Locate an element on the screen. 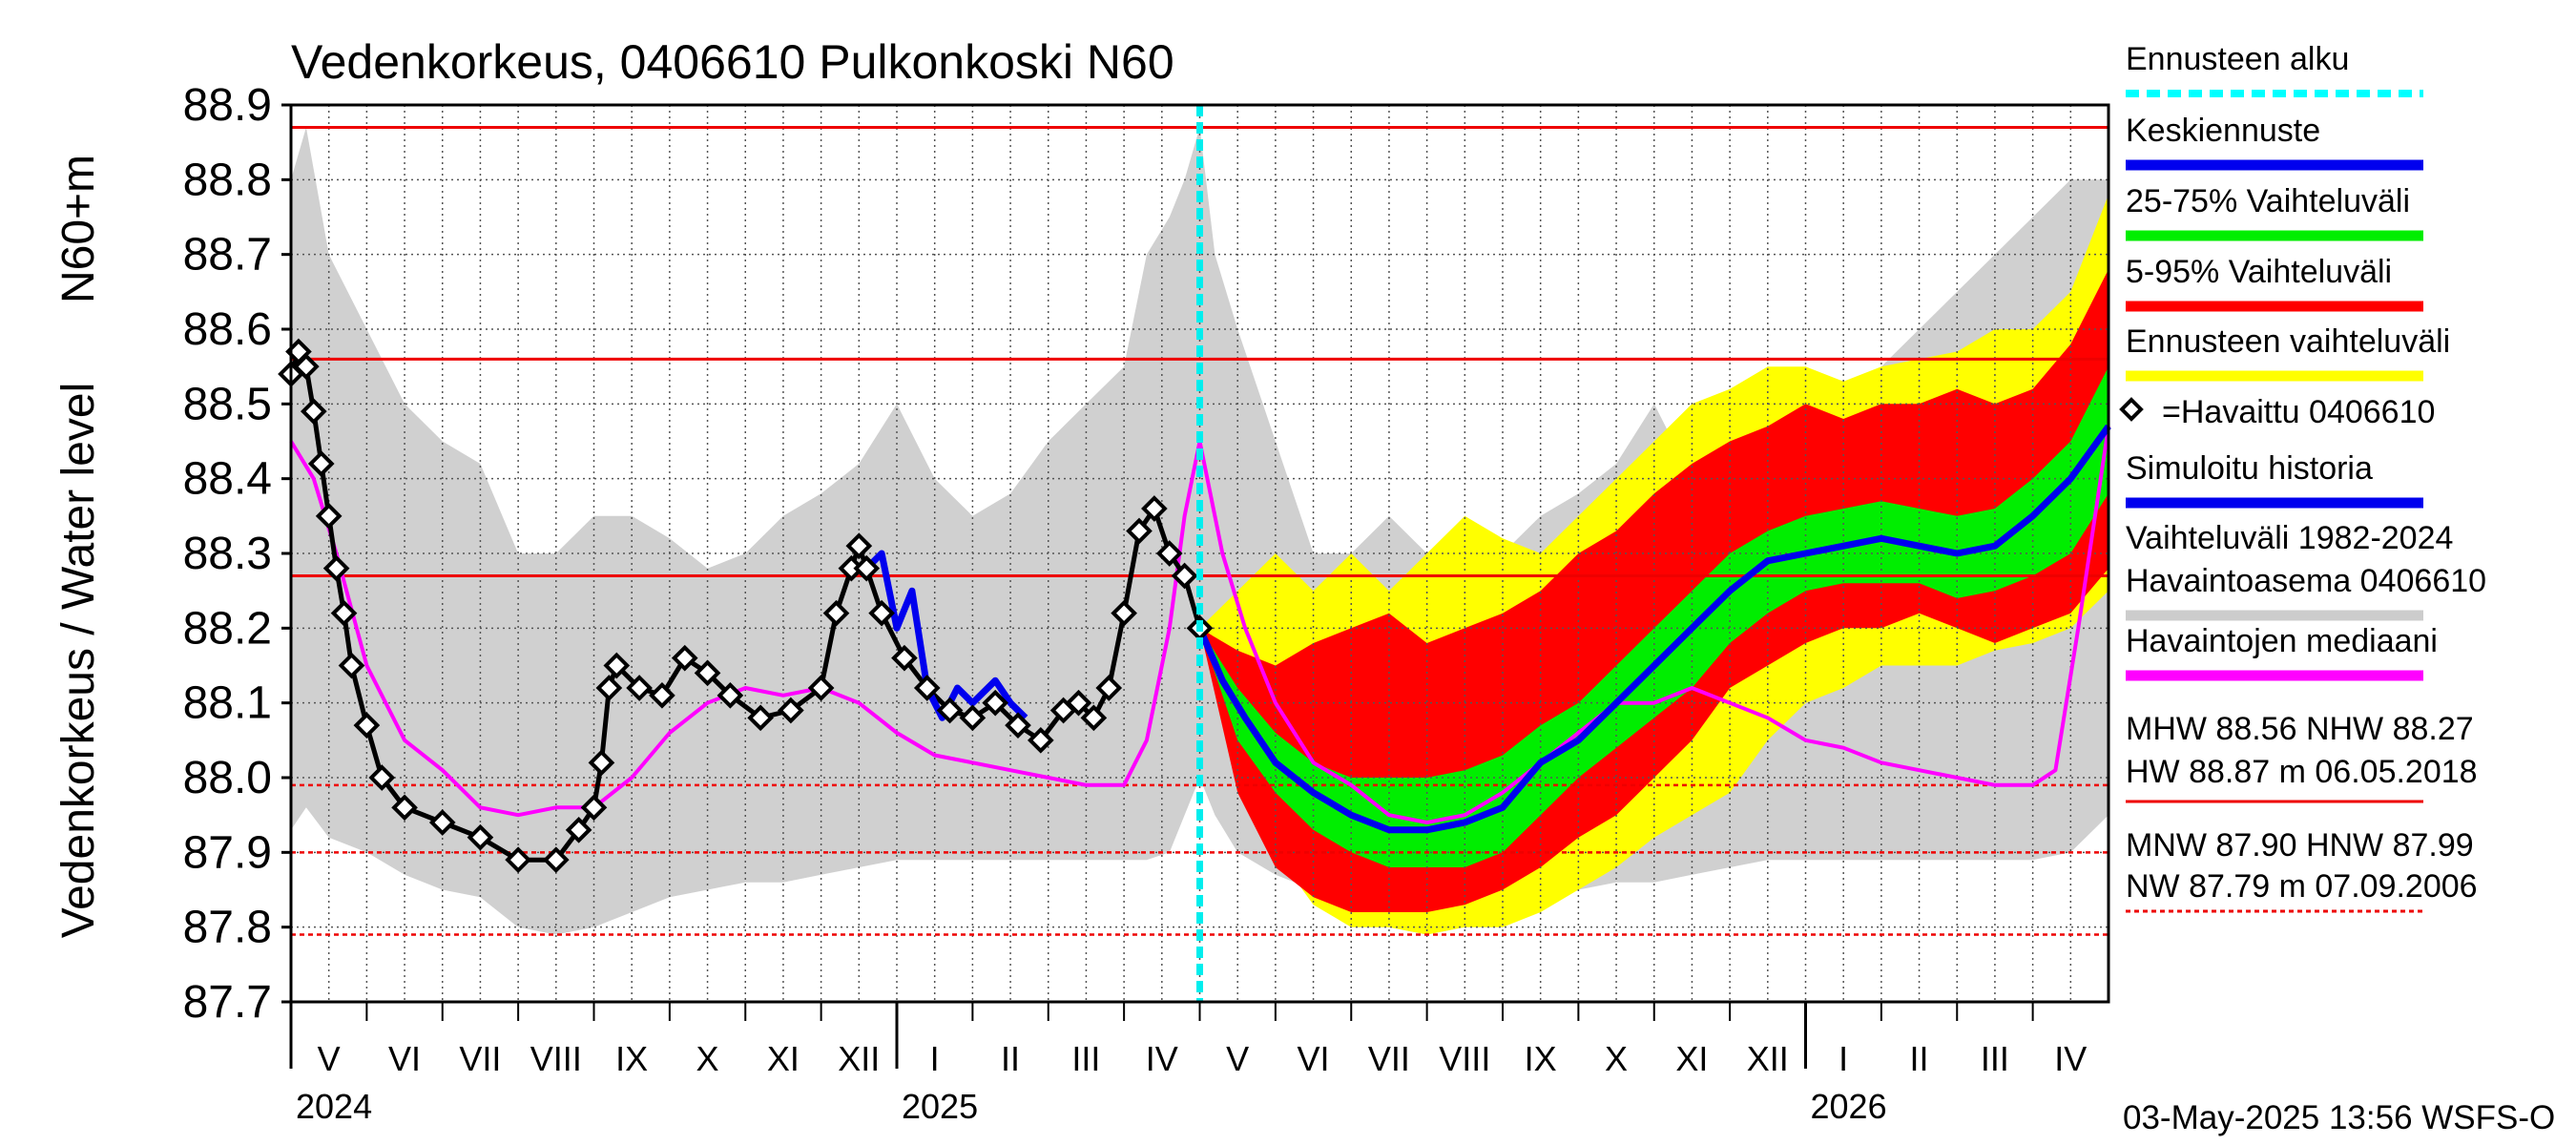 The image size is (2576, 1145). month-label: XI is located at coordinates (783, 1058).